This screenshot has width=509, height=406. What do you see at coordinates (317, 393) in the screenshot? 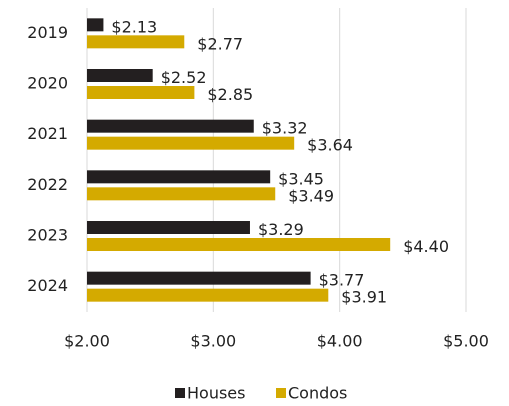
I see `legend-label: Condos` at bounding box center [317, 393].